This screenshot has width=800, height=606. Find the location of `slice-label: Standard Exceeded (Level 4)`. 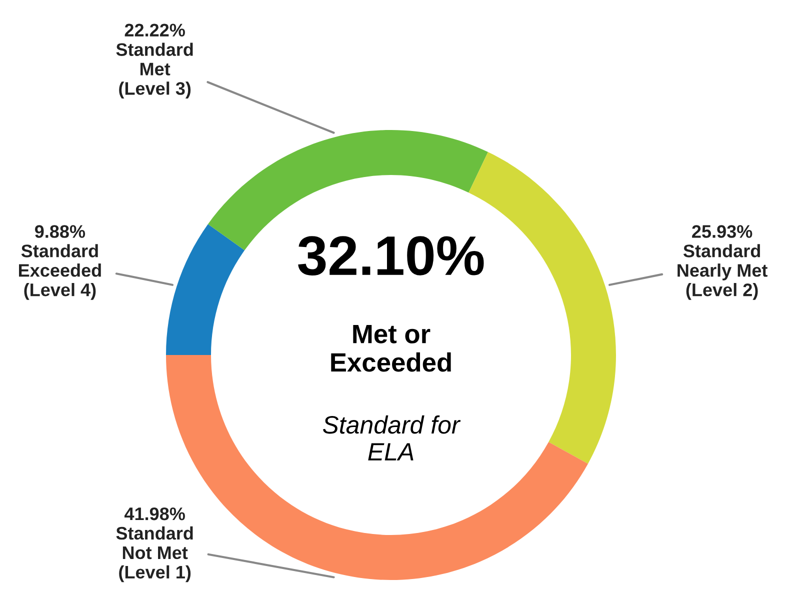

slice-label: Standard Exceeded (Level 4) is located at coordinates (60, 272).